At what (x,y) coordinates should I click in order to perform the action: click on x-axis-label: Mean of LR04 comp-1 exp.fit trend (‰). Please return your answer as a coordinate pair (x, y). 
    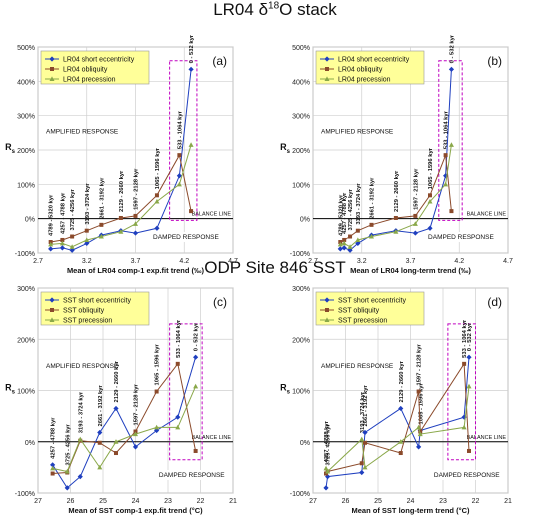
    Looking at the image, I should click on (136, 270).